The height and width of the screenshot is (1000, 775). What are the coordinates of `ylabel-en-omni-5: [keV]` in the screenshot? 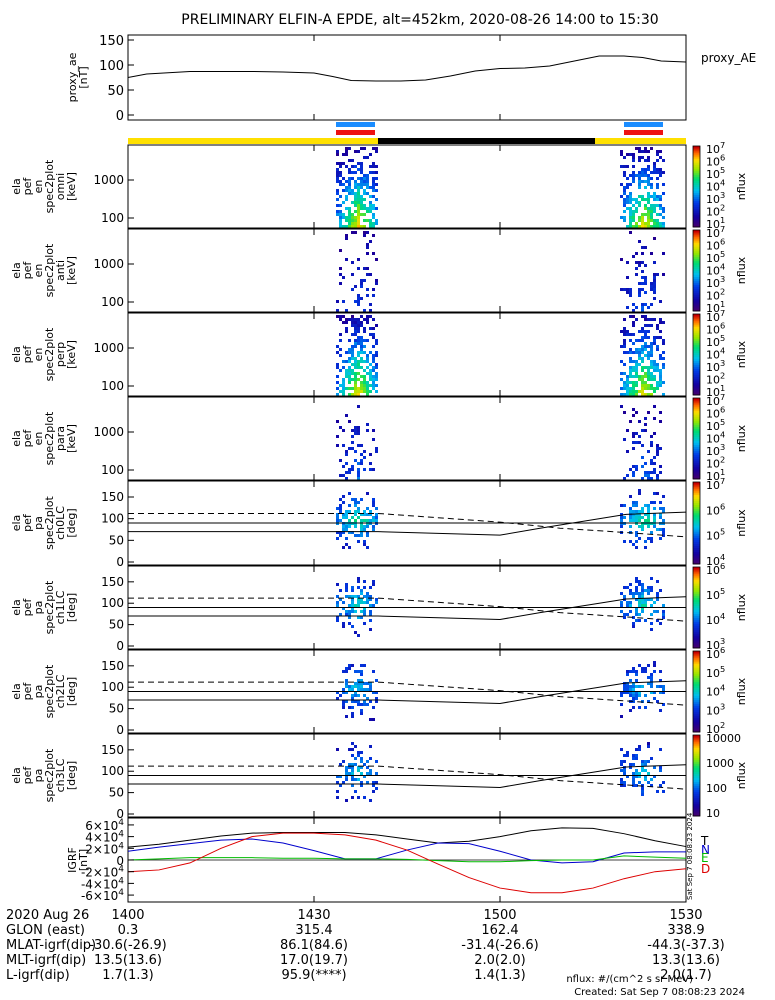 It's located at (71, 186).